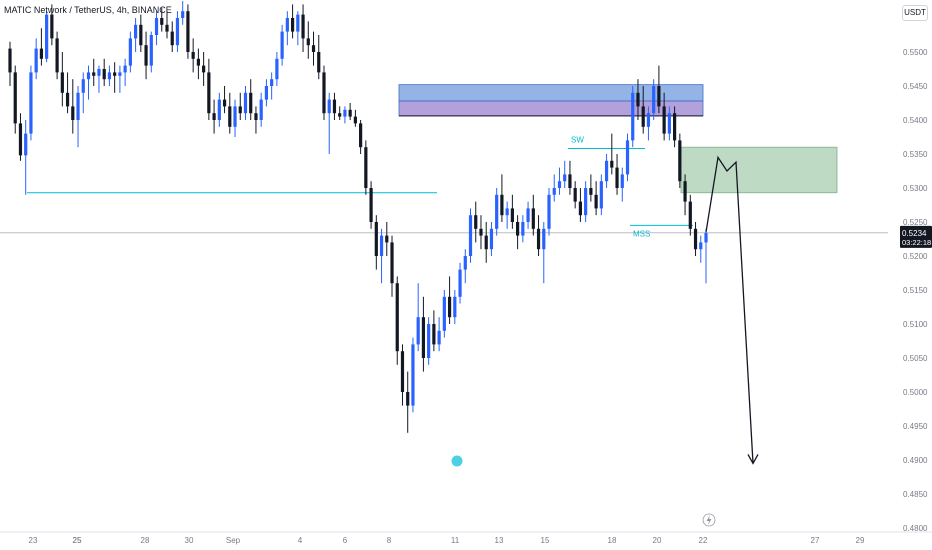 This screenshot has width=932, height=550. What do you see at coordinates (815, 540) in the screenshot?
I see `x-tick-label: 27` at bounding box center [815, 540].